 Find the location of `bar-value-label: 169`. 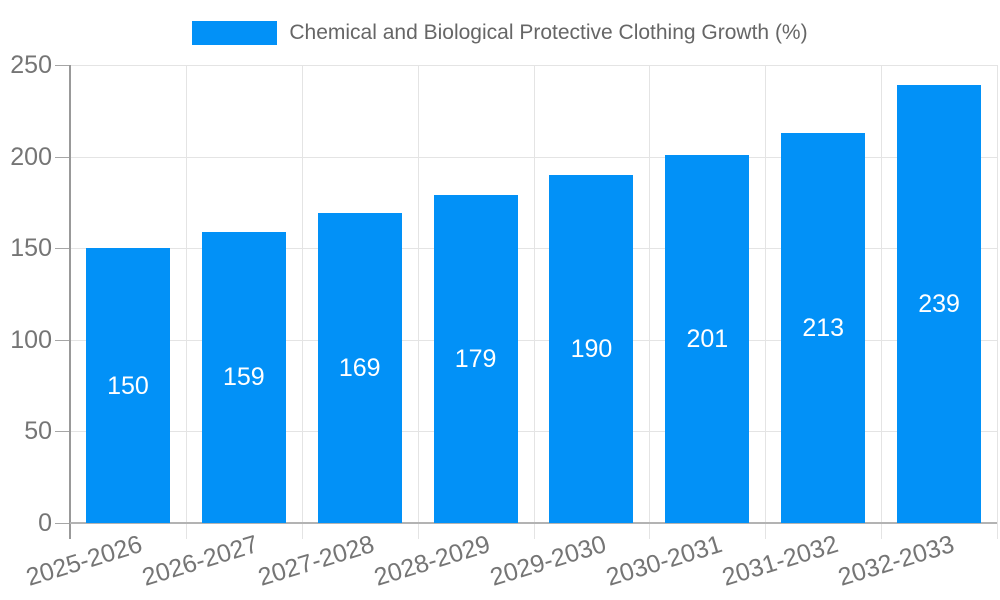

bar-value-label: 169 is located at coordinates (359, 368).